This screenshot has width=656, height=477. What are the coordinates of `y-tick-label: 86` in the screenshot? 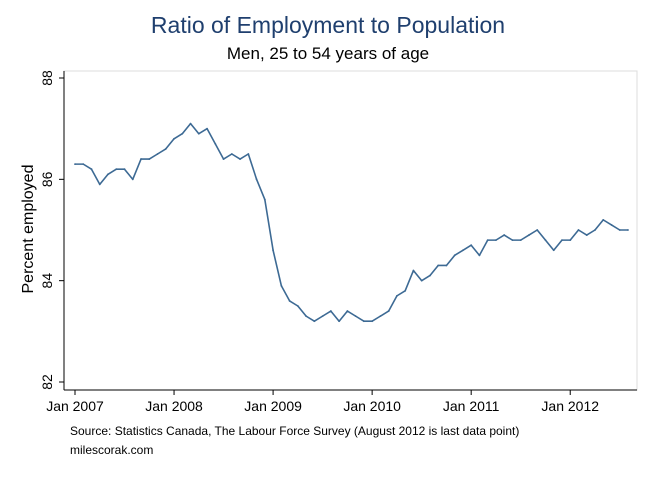 It's located at (47, 179).